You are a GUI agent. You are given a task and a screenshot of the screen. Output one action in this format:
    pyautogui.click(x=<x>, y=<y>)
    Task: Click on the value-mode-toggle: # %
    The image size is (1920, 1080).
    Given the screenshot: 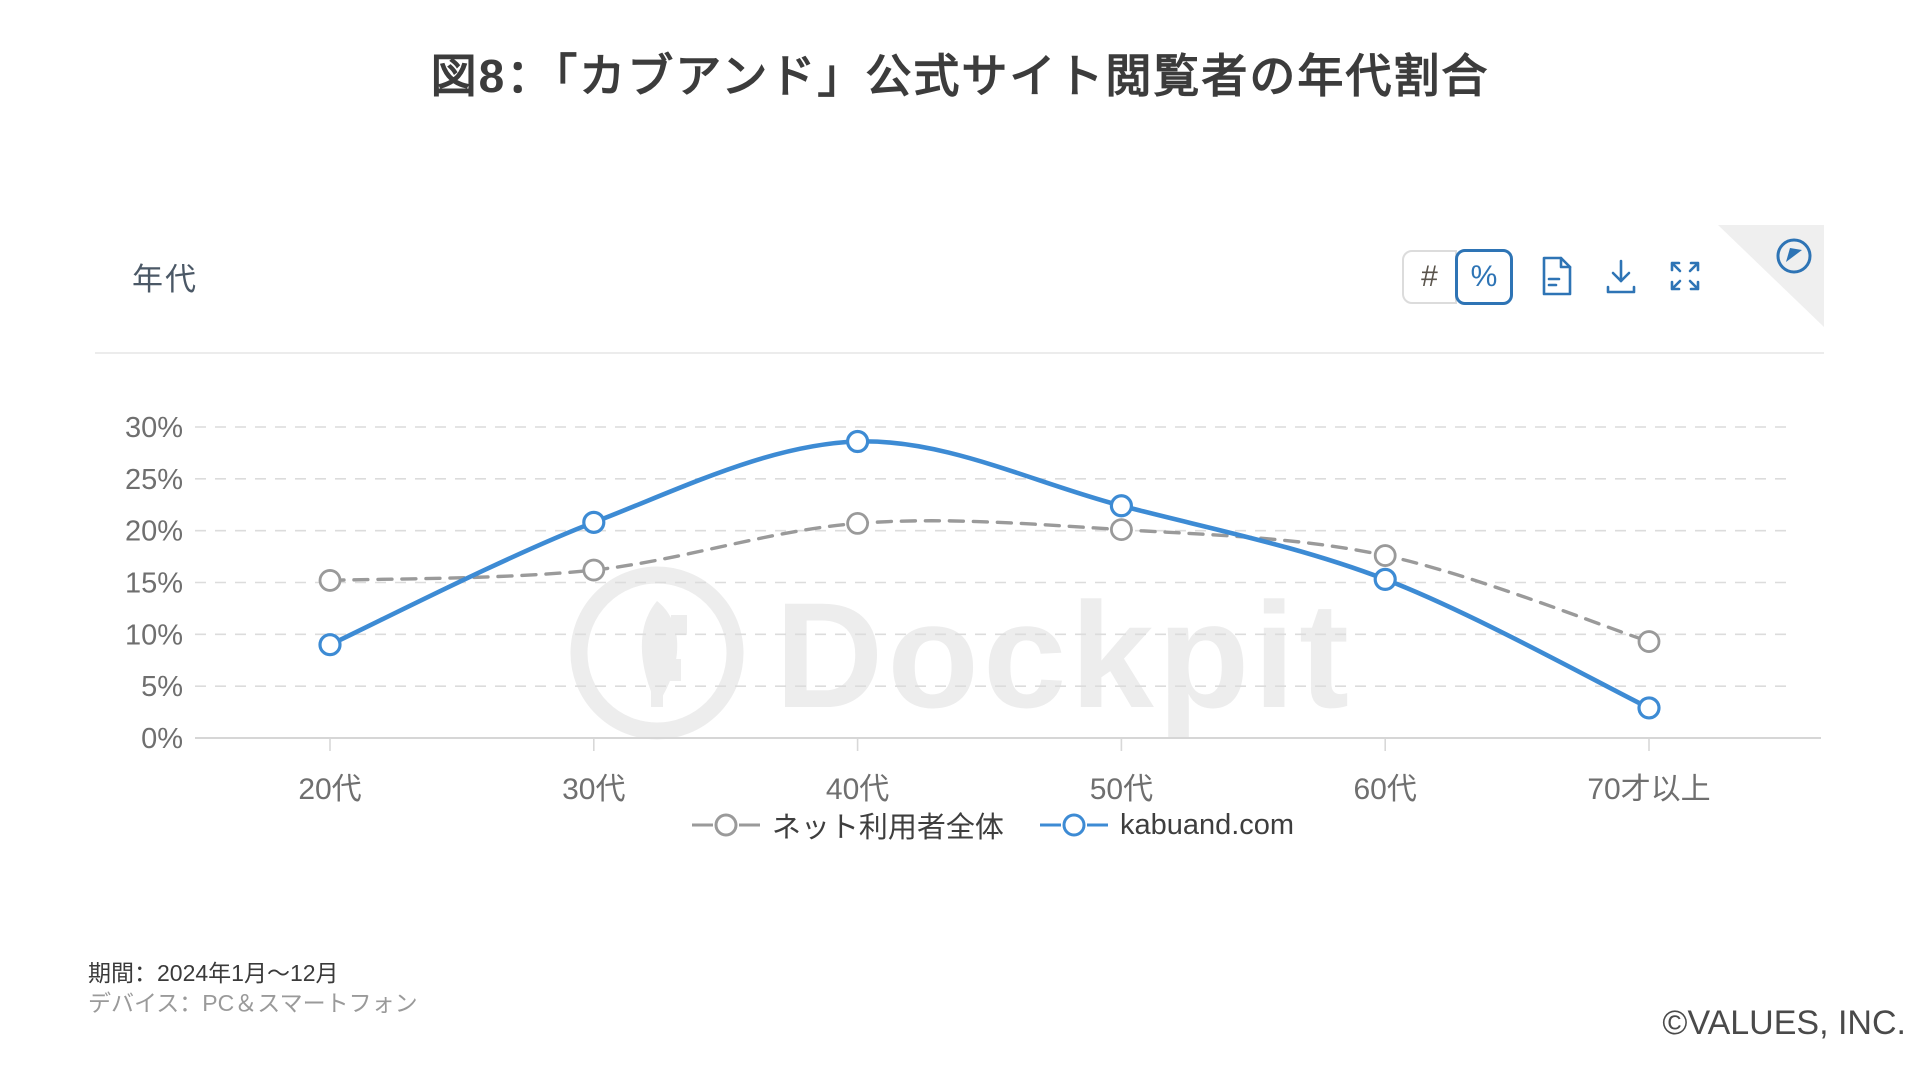 What is the action you would take?
    pyautogui.click(x=1457, y=277)
    